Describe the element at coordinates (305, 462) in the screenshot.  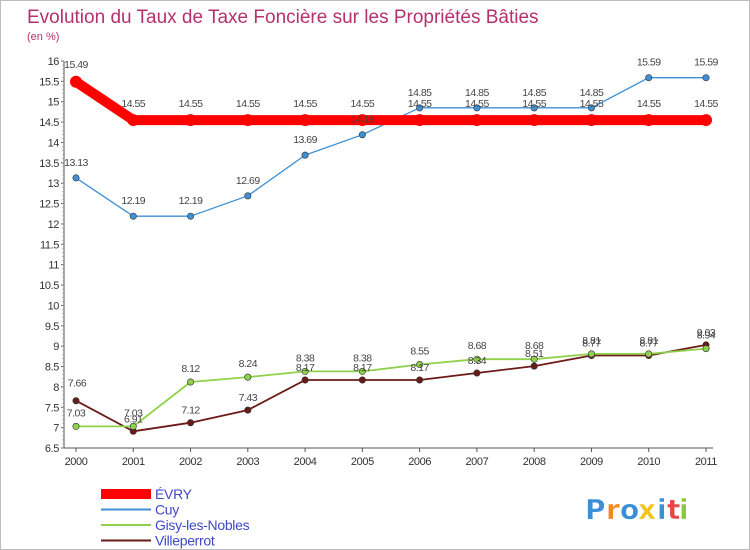
I see `x-tick-label: 2004` at that location.